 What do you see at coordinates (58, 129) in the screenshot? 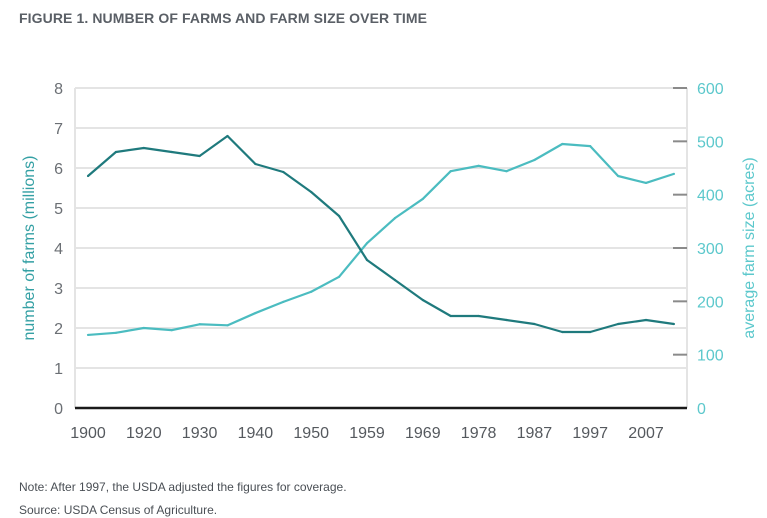
I see `left-axis-tick-label: 7` at bounding box center [58, 129].